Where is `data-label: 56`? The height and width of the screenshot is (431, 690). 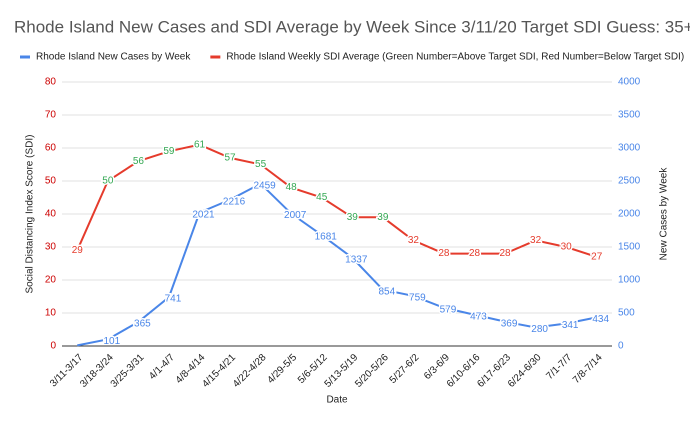
data-label: 56 is located at coordinates (139, 161).